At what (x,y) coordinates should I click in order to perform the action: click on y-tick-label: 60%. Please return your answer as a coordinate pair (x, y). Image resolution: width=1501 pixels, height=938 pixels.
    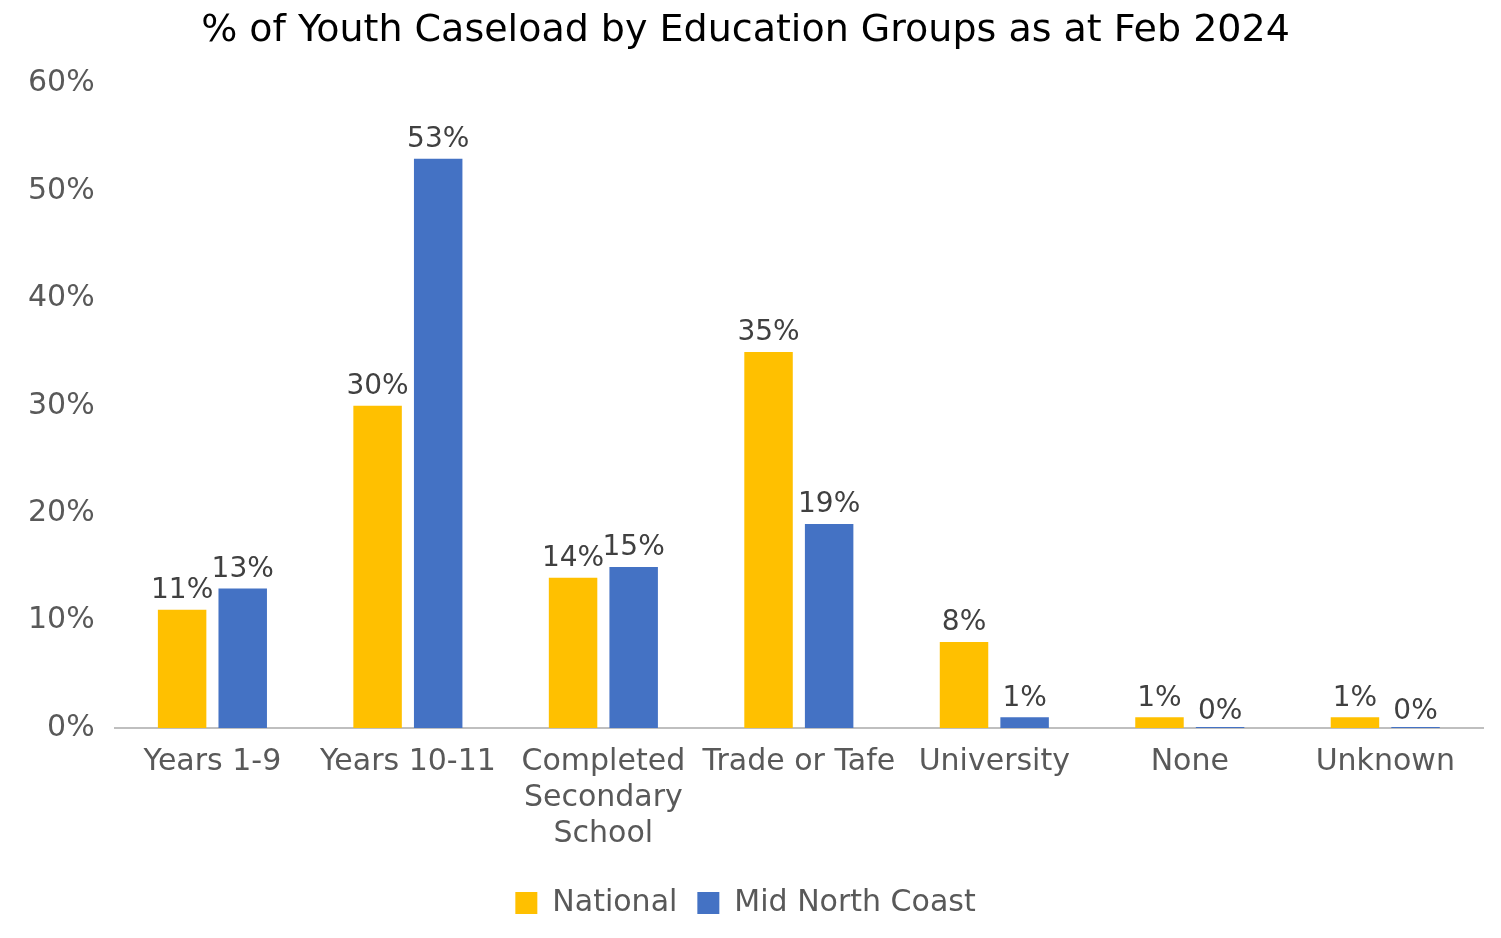
    Looking at the image, I should click on (61, 81).